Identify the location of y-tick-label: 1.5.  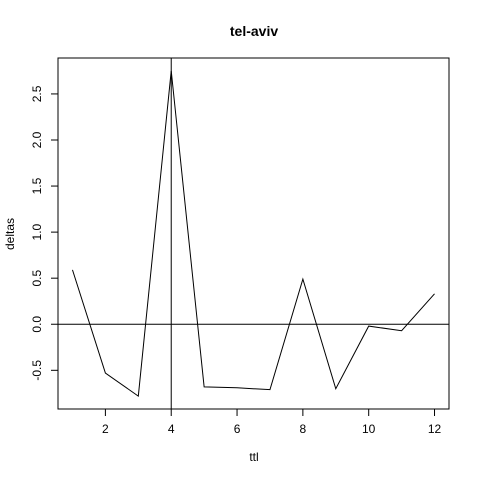
(37, 185).